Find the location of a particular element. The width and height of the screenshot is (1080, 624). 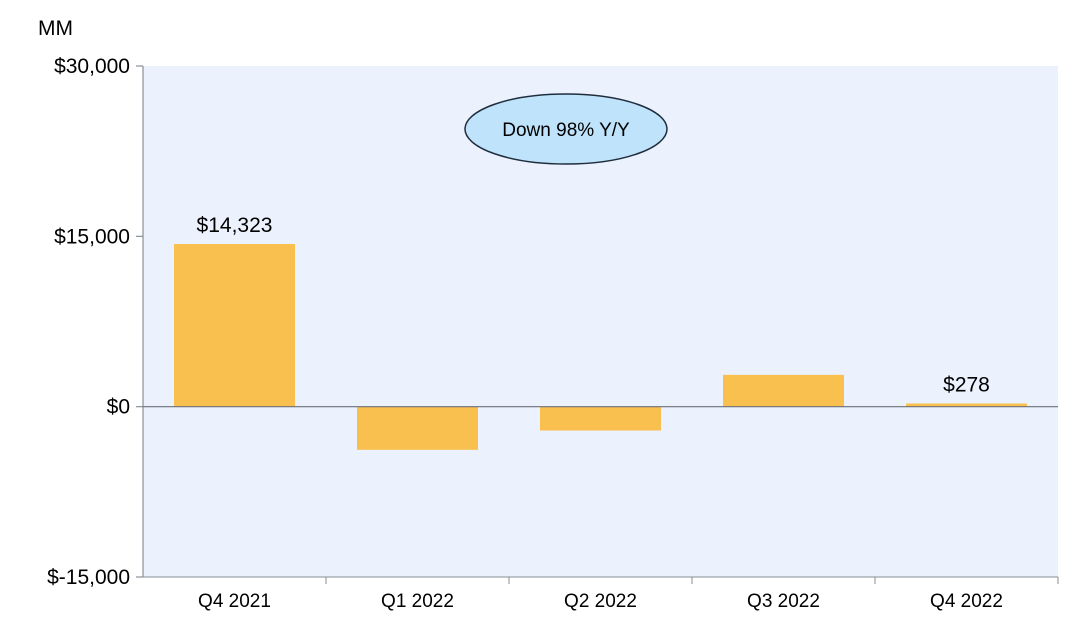

annotation-text: Down 98% Y/Y is located at coordinates (566, 130).